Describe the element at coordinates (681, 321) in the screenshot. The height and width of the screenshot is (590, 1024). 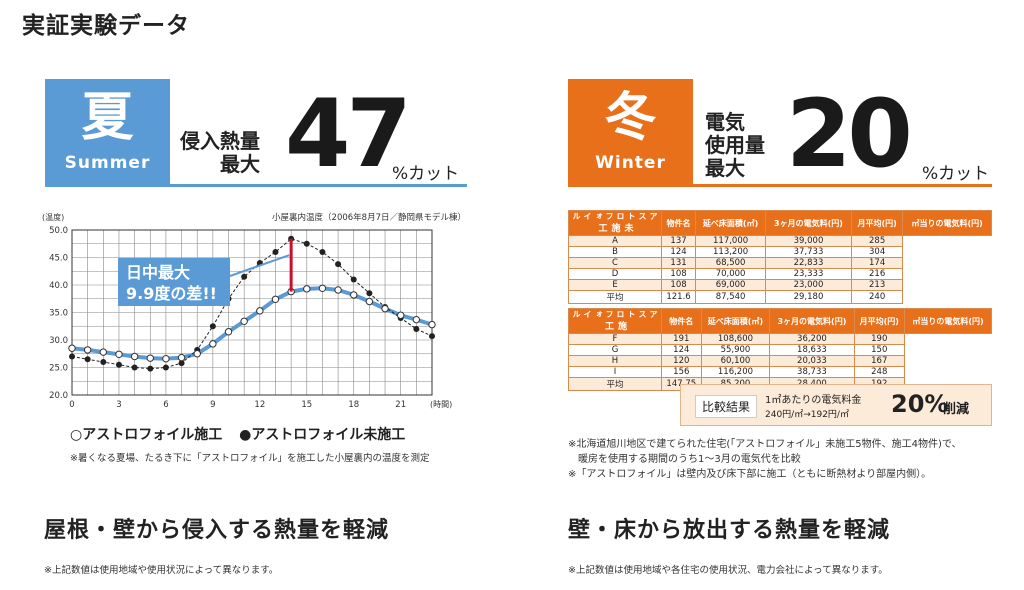
I see `col-header: 物件名` at that location.